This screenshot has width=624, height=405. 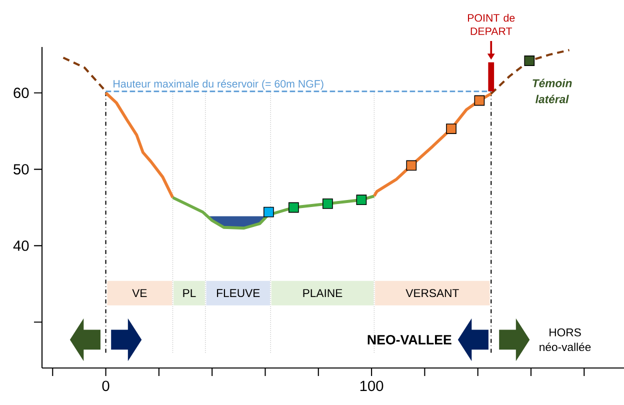 I want to click on annotation: NEO-VALLEE, so click(x=410, y=339).